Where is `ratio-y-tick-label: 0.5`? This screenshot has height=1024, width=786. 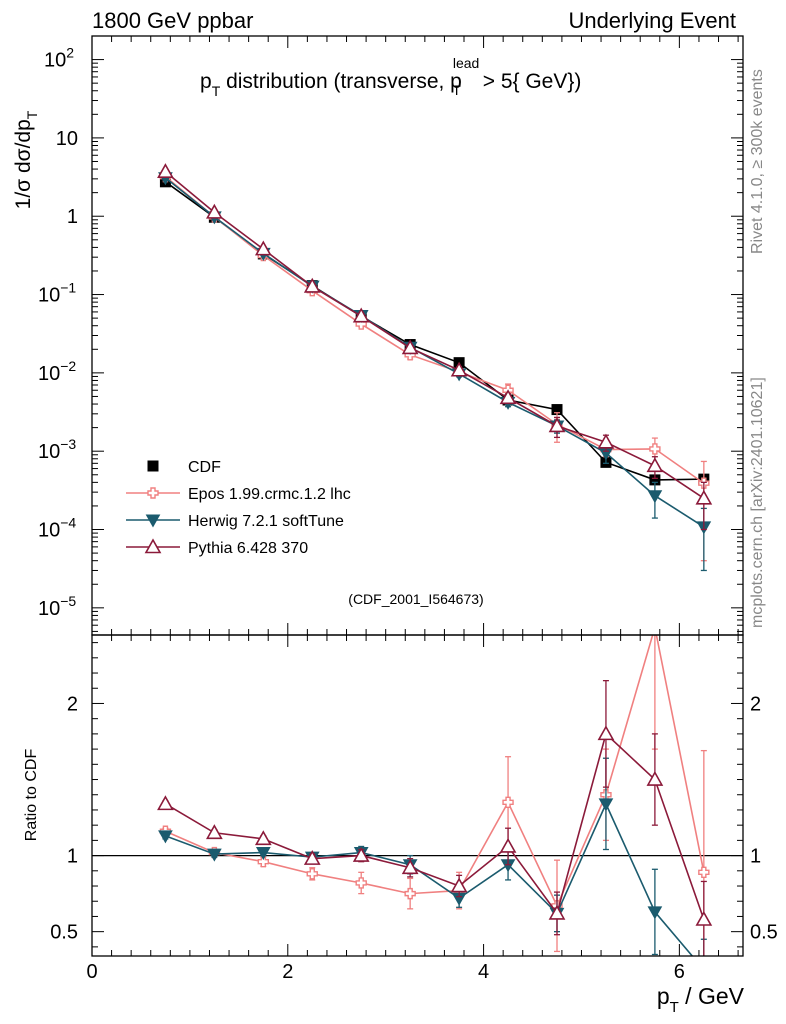
ratio-y-tick-label: 0.5 is located at coordinates (64, 933).